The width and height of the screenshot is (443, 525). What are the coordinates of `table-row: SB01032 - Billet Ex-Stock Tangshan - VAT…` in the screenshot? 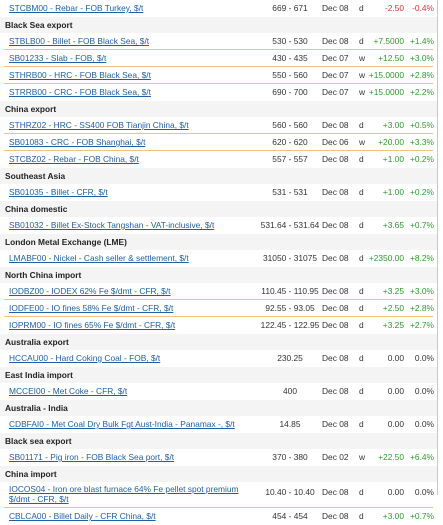 It's located at (218, 225).